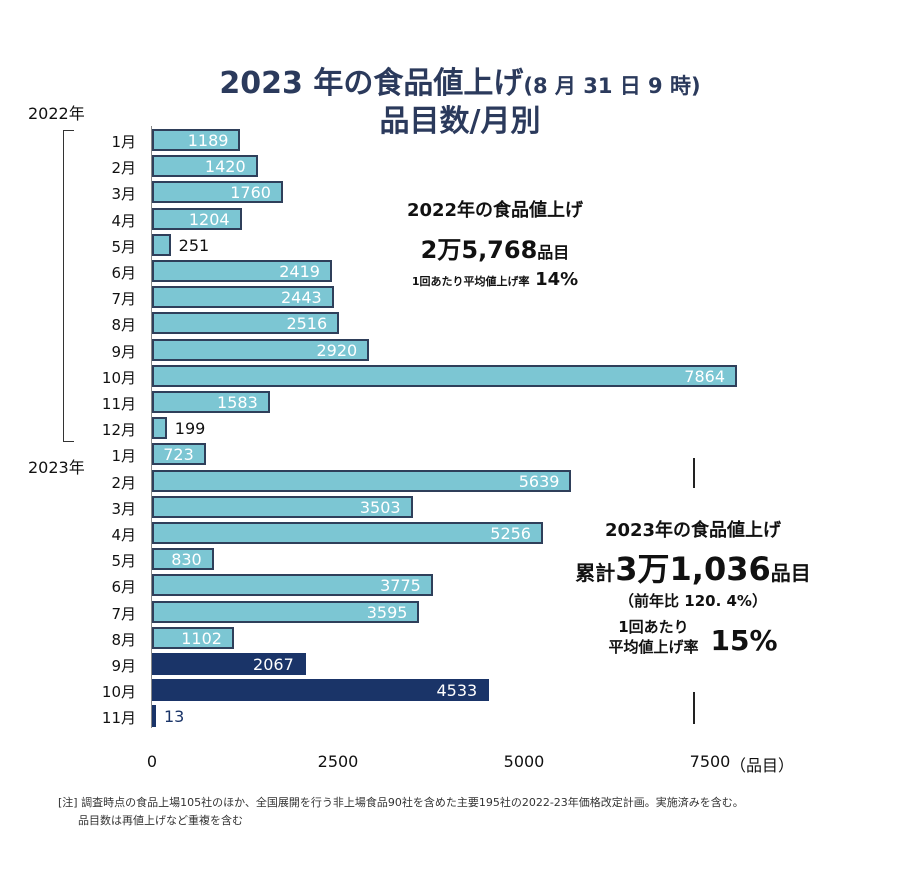 The height and width of the screenshot is (884, 920). Describe the element at coordinates (524, 761) in the screenshot. I see `x-tick-5000: 5000` at that location.